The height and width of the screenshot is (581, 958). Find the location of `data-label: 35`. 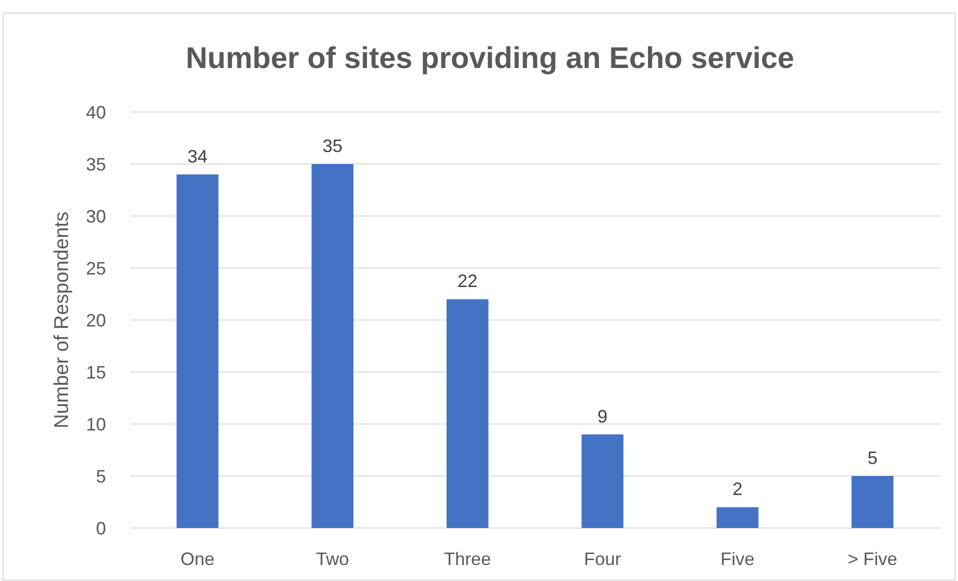

data-label: 35 is located at coordinates (332, 146).